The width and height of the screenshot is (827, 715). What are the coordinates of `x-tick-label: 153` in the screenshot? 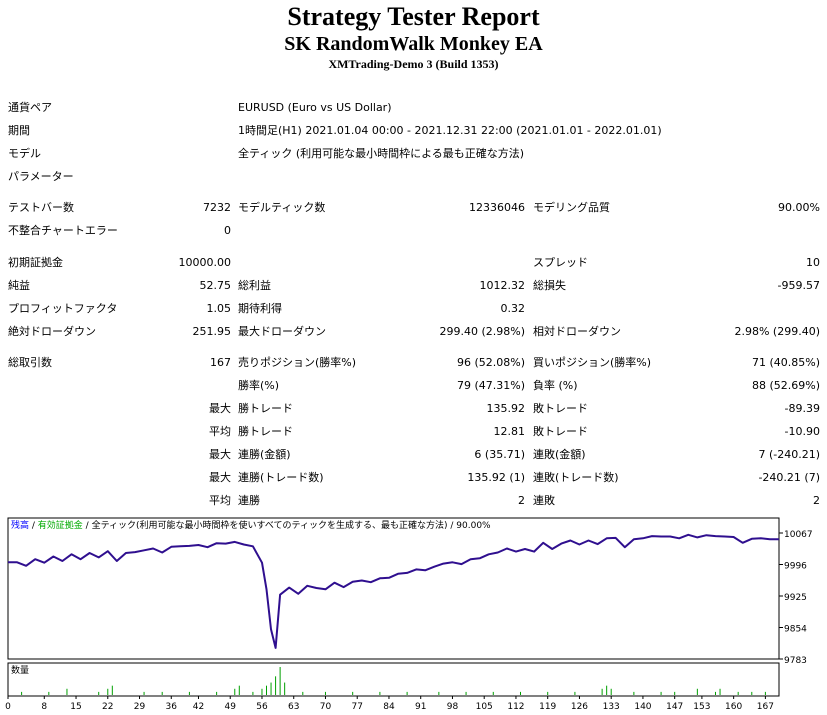 It's located at (701, 707).